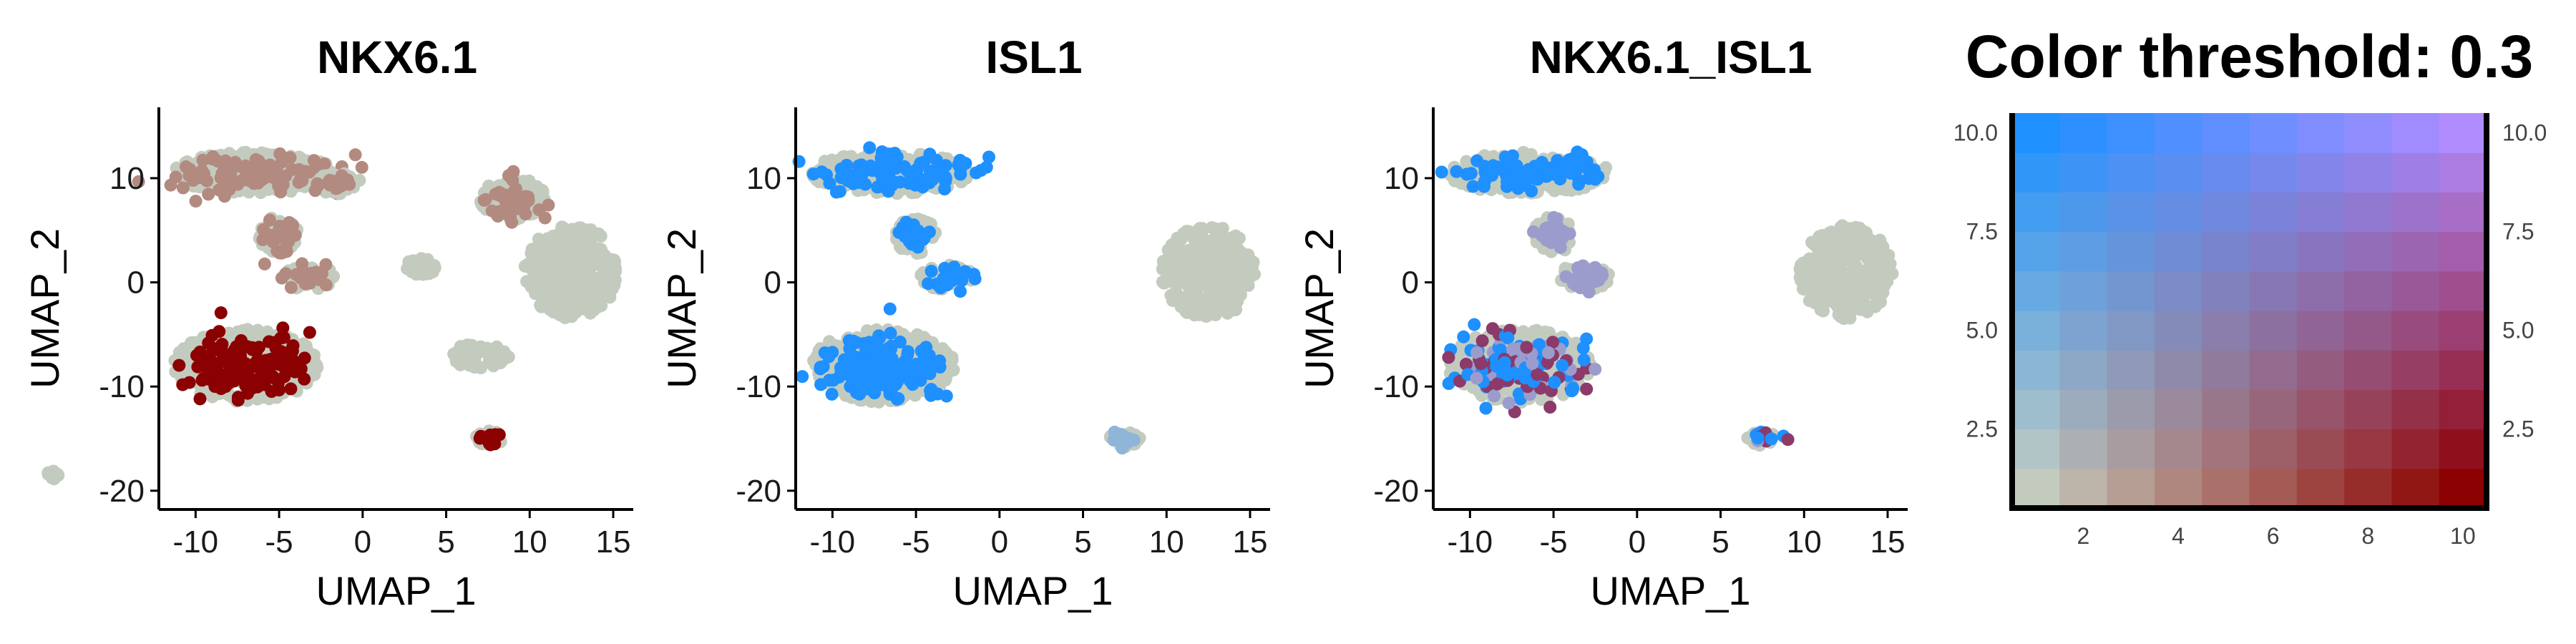 The width and height of the screenshot is (2576, 644). I want to click on x-tick-label: 5, so click(1082, 542).